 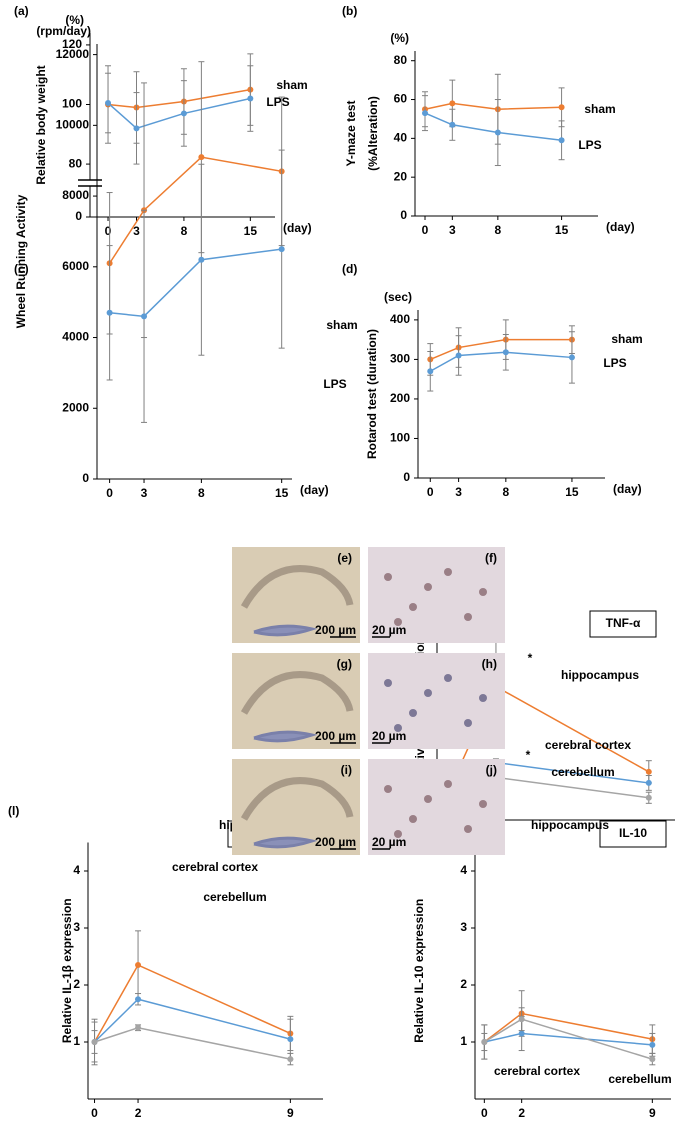 I want to click on scale-bar-label: 20 µm, so click(x=389, y=630).